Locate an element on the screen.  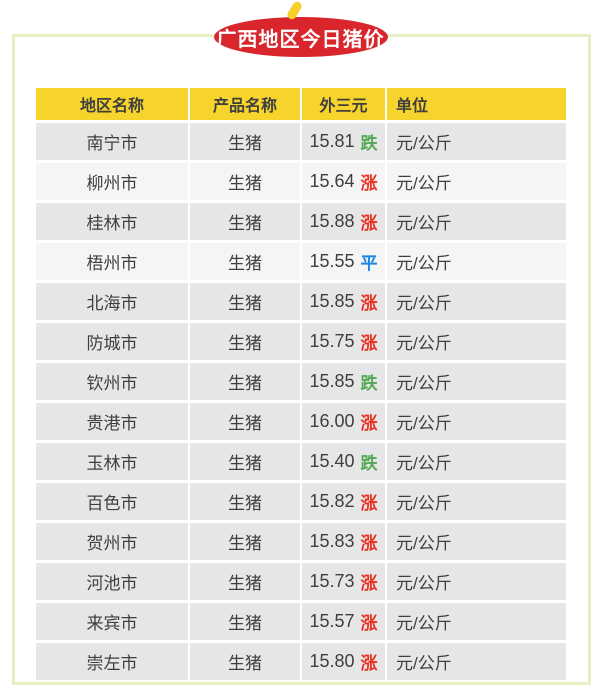
table-row: 钦州市 生猪 15.85 跌 元/公斤 is located at coordinates (301, 381).